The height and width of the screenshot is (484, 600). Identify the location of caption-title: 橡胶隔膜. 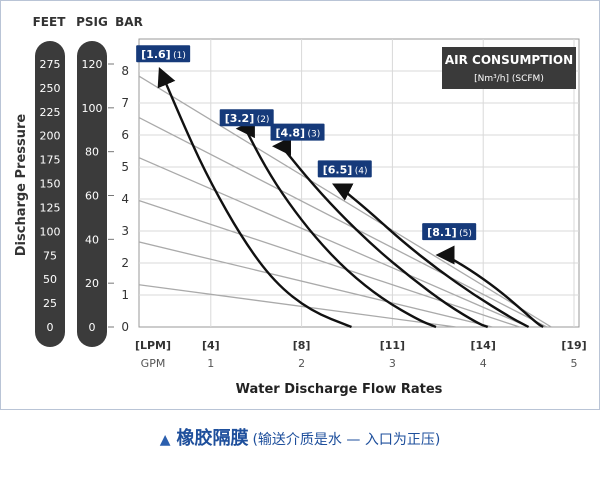
(212, 438).